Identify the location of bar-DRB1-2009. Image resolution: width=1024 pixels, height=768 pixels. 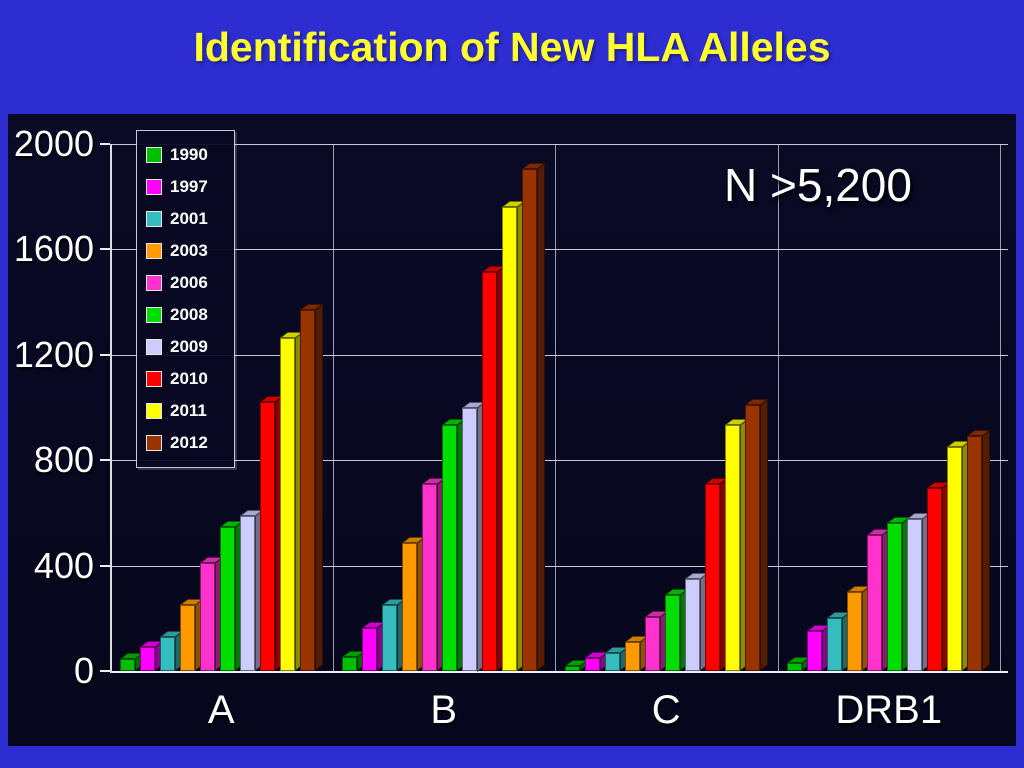
(915, 595).